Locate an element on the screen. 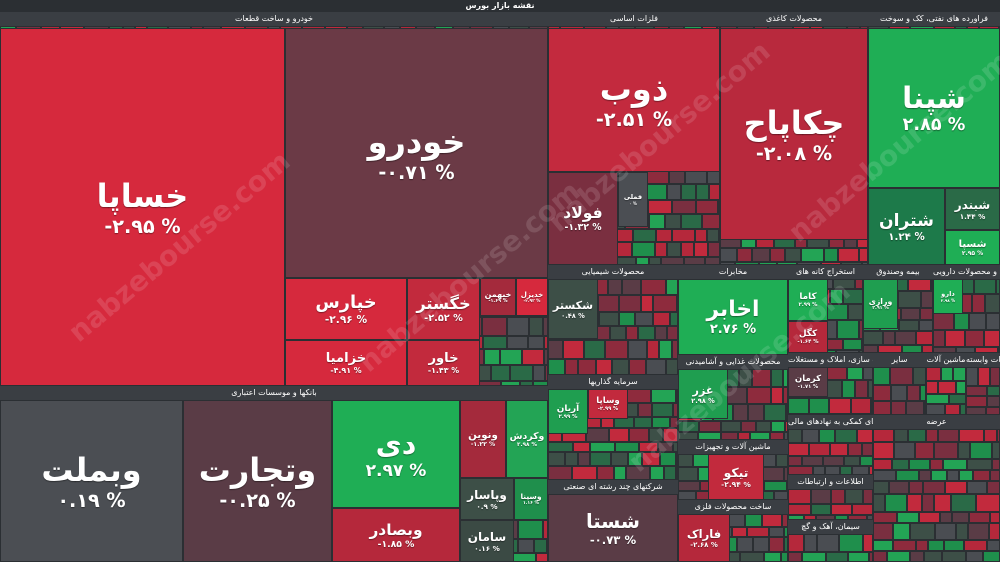 The height and width of the screenshot is (562, 1000). stock-name: خساپا is located at coordinates (142, 195).